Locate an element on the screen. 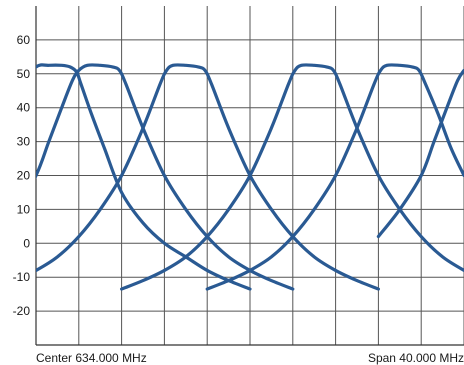  y-tick-label: 40 is located at coordinates (24, 108).